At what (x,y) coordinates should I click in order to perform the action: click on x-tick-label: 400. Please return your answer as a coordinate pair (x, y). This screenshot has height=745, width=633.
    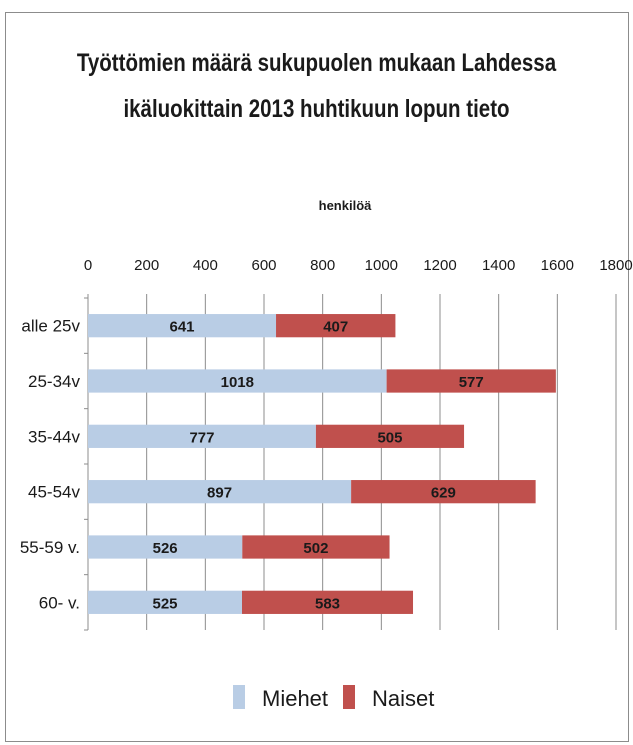
    Looking at the image, I should click on (205, 265).